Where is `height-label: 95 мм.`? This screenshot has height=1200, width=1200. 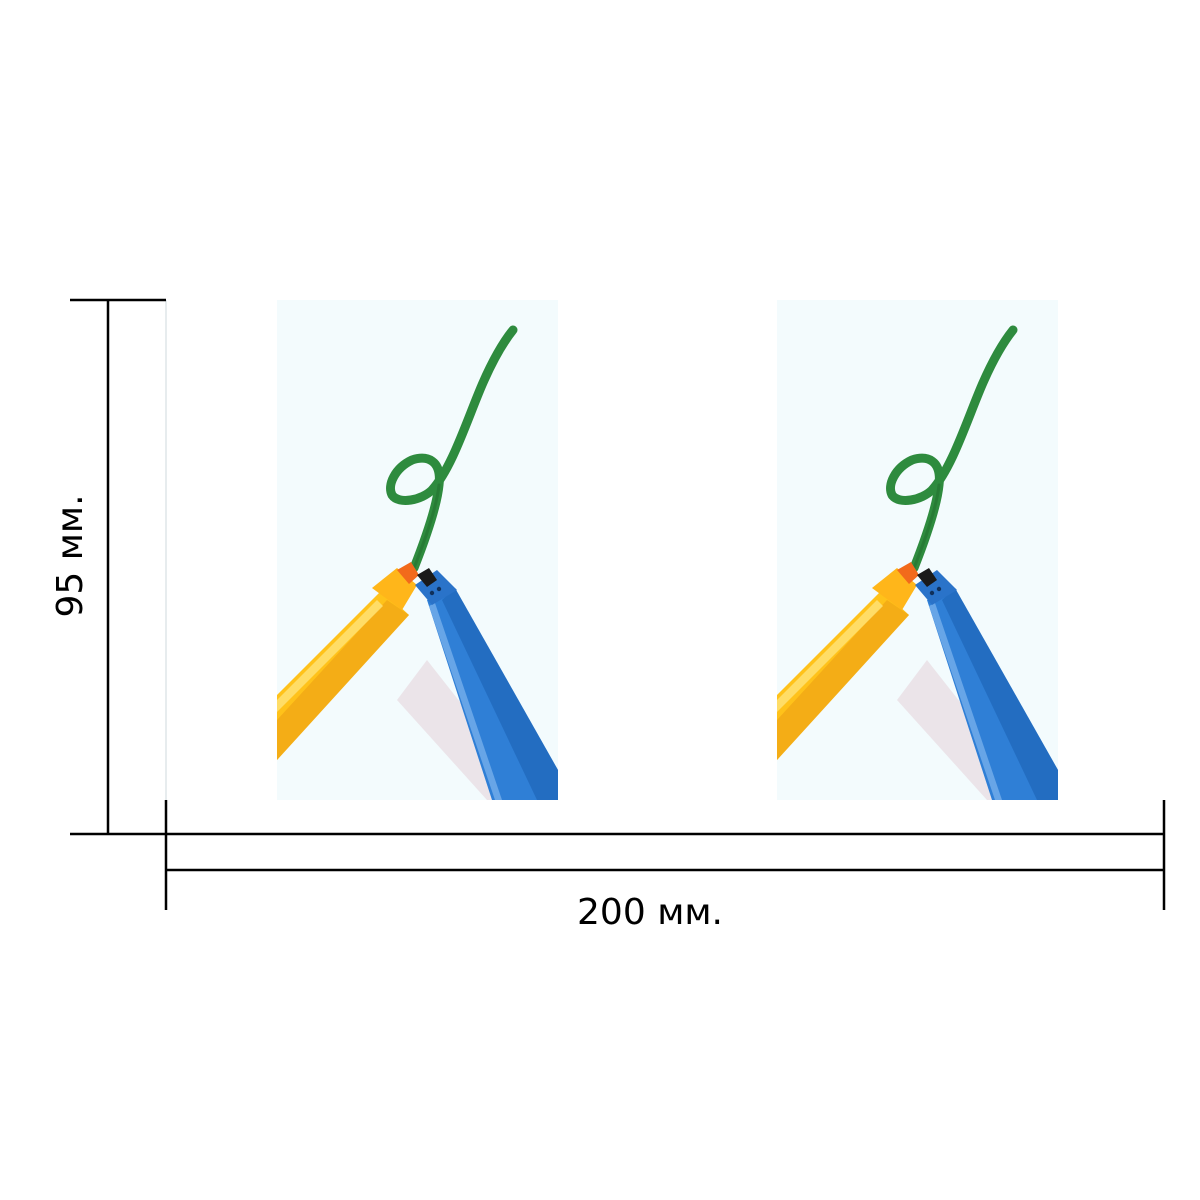
height-label: 95 мм. is located at coordinates (70, 555).